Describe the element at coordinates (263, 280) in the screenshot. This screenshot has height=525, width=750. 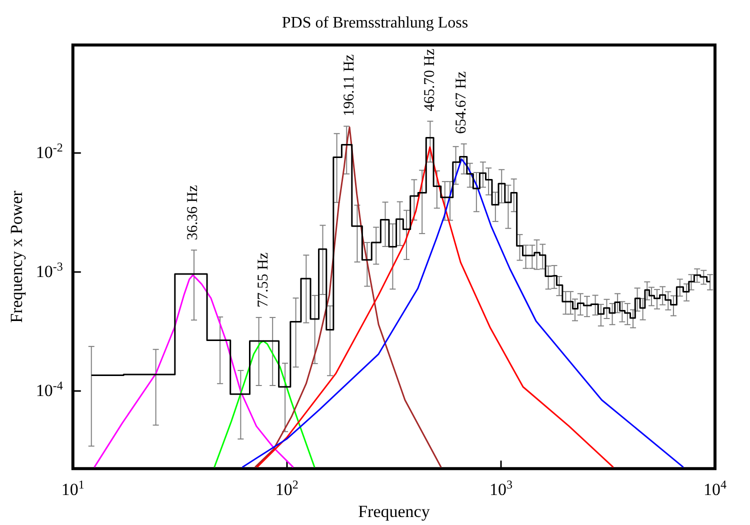
I see `annotation: 77.55 Hz` at that location.